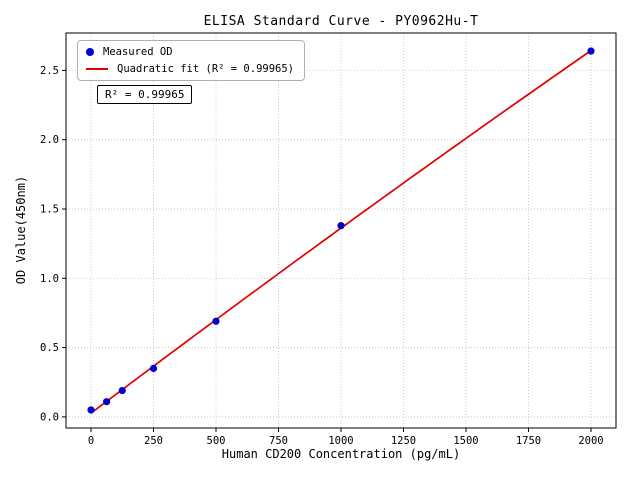  Describe the element at coordinates (90, 52) in the screenshot. I see `measured-od-marker-icon` at that location.